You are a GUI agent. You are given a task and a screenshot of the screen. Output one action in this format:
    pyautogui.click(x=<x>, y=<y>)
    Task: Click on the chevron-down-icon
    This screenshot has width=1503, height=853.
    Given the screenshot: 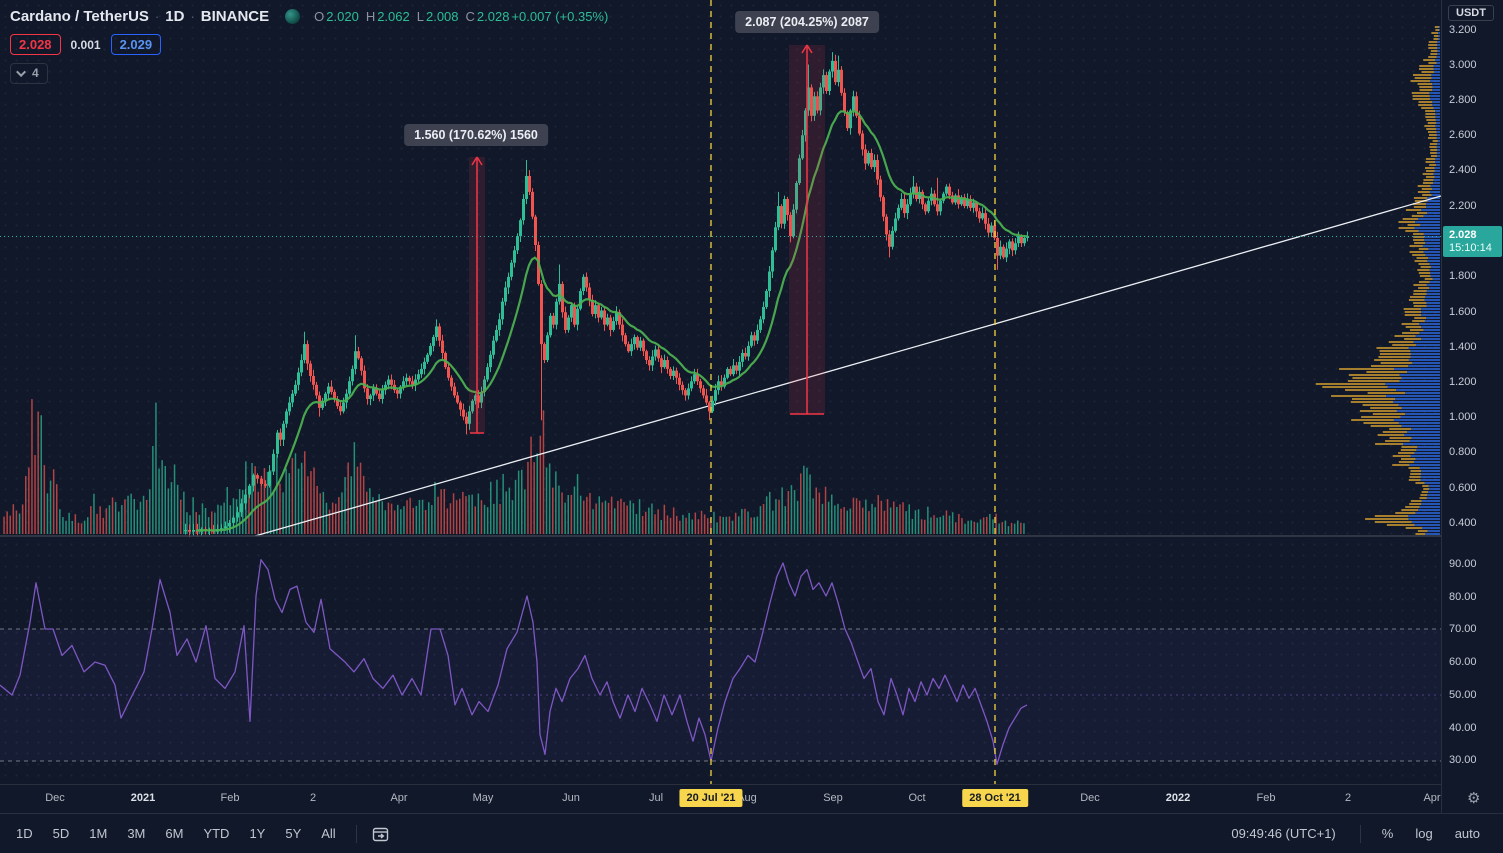 What is the action you would take?
    pyautogui.click(x=21, y=71)
    